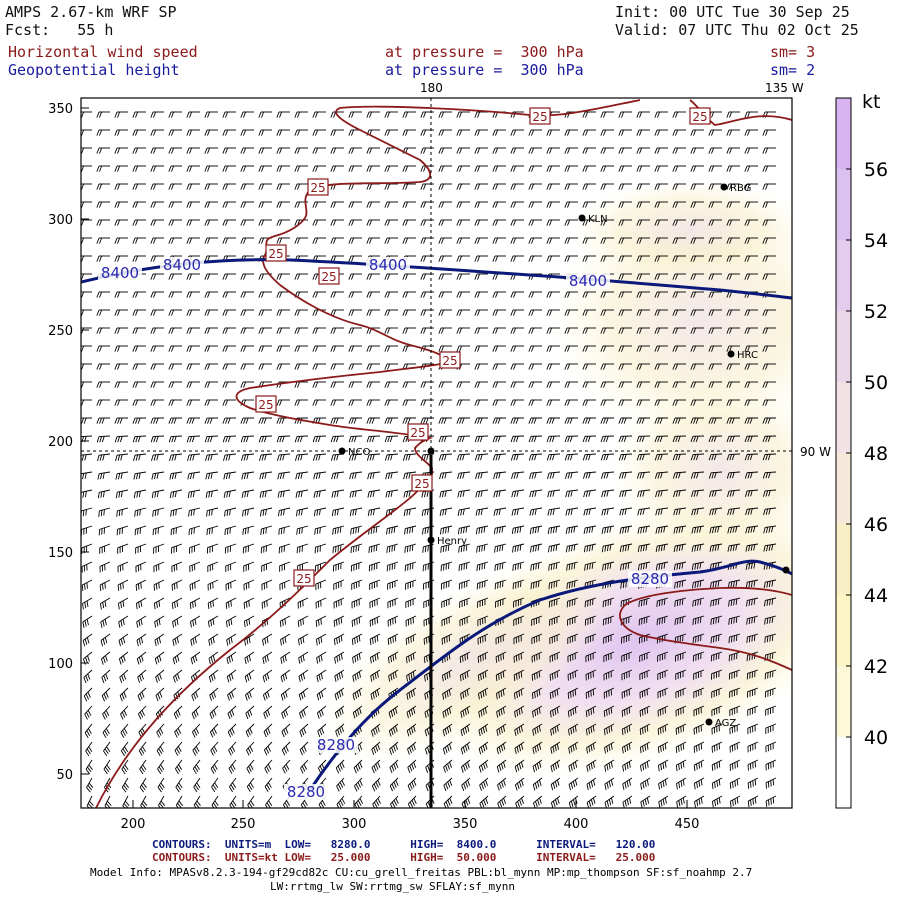 Image resolution: width=900 pixels, height=900 pixels. What do you see at coordinates (318, 187) in the screenshot?
I see `wind-label-box` at bounding box center [318, 187].